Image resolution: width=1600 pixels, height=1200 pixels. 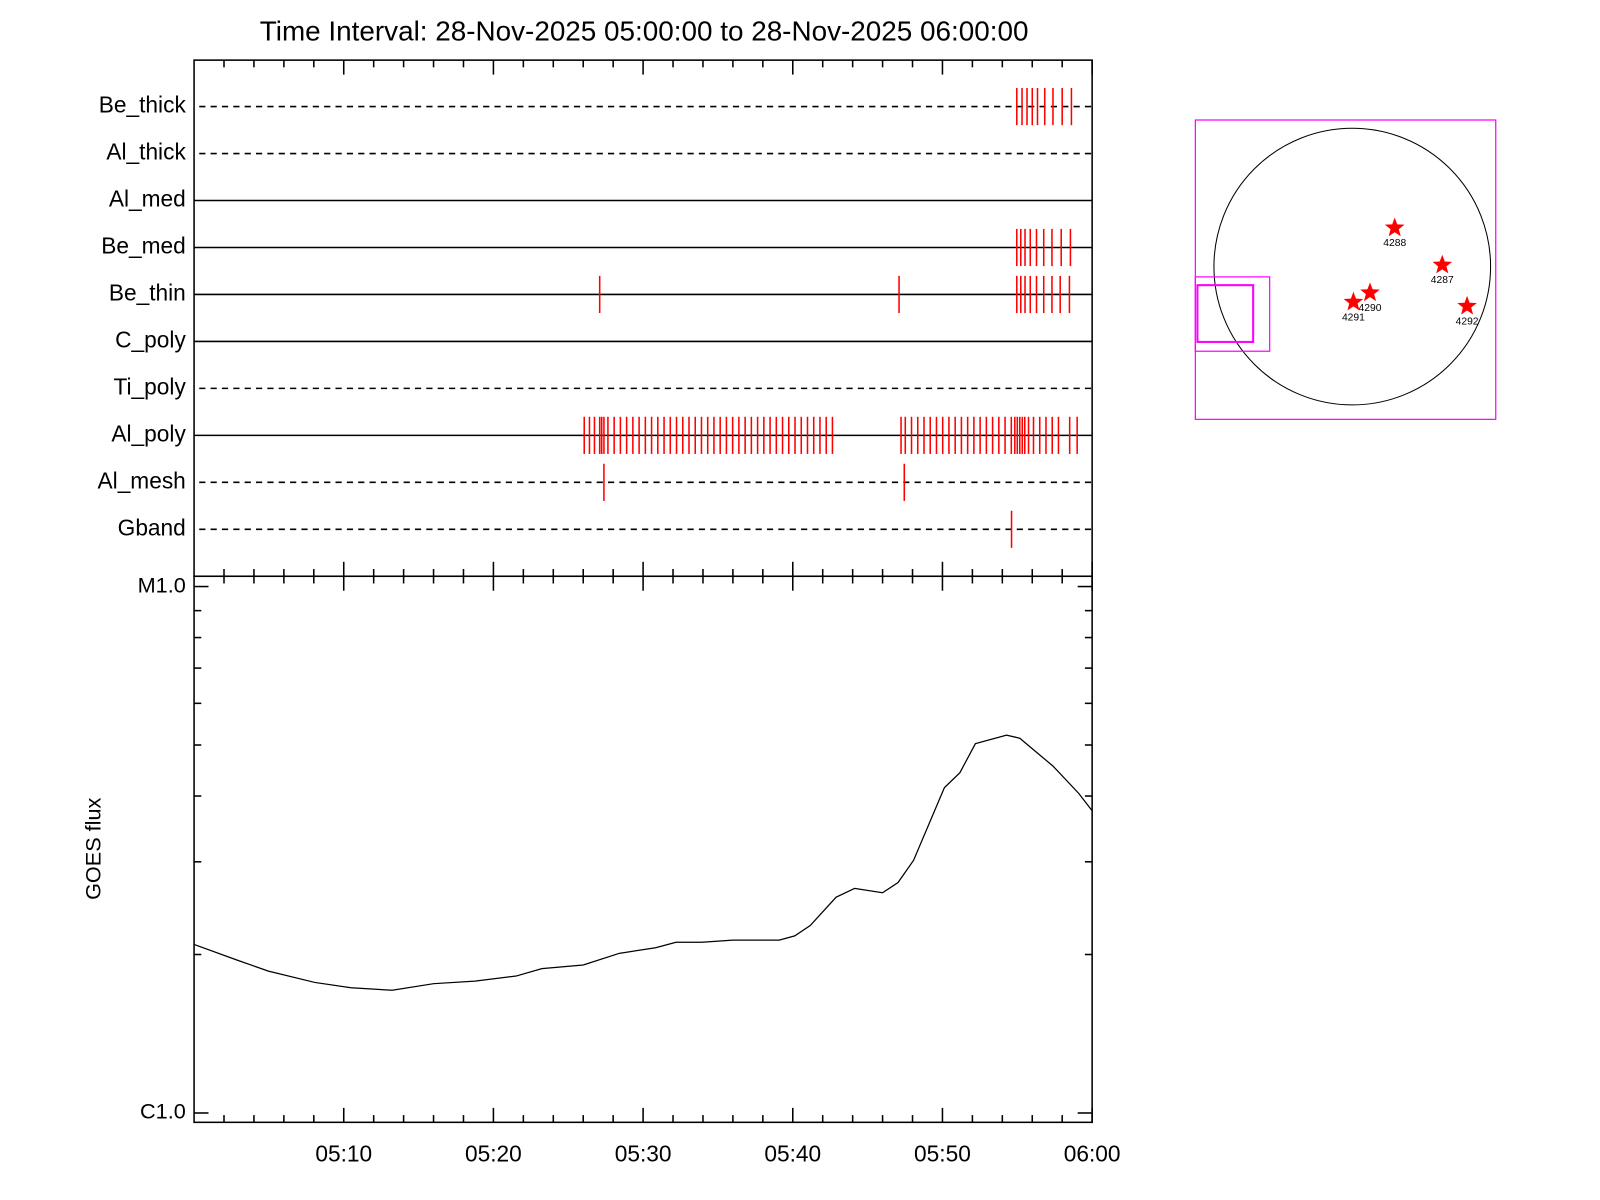 What do you see at coordinates (343, 1153) in the screenshot?
I see `x-tick-label: 05:10` at bounding box center [343, 1153].